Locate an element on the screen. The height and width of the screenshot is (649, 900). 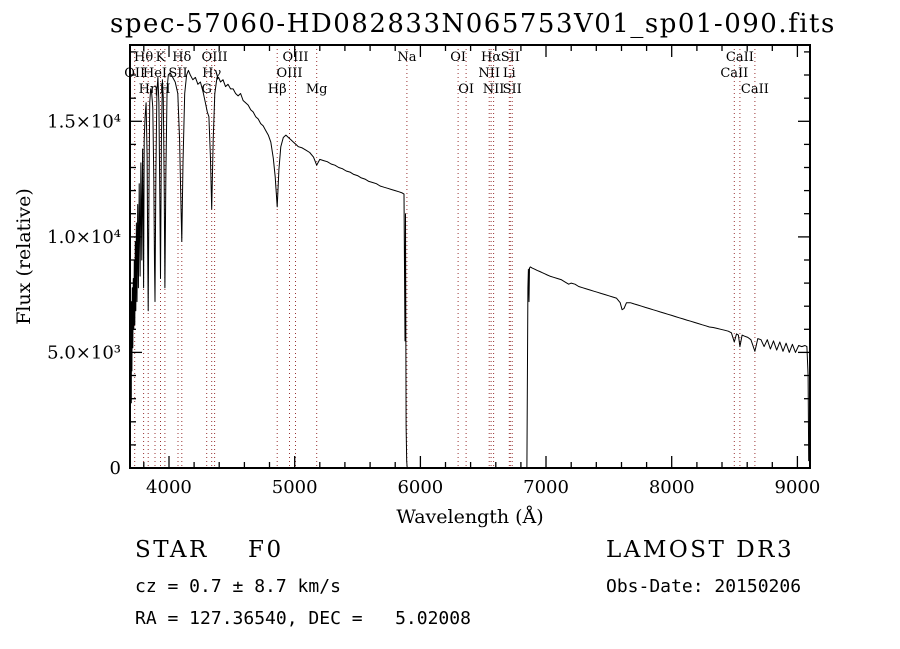
spectral-line-label: Hθ is located at coordinates (143, 57).